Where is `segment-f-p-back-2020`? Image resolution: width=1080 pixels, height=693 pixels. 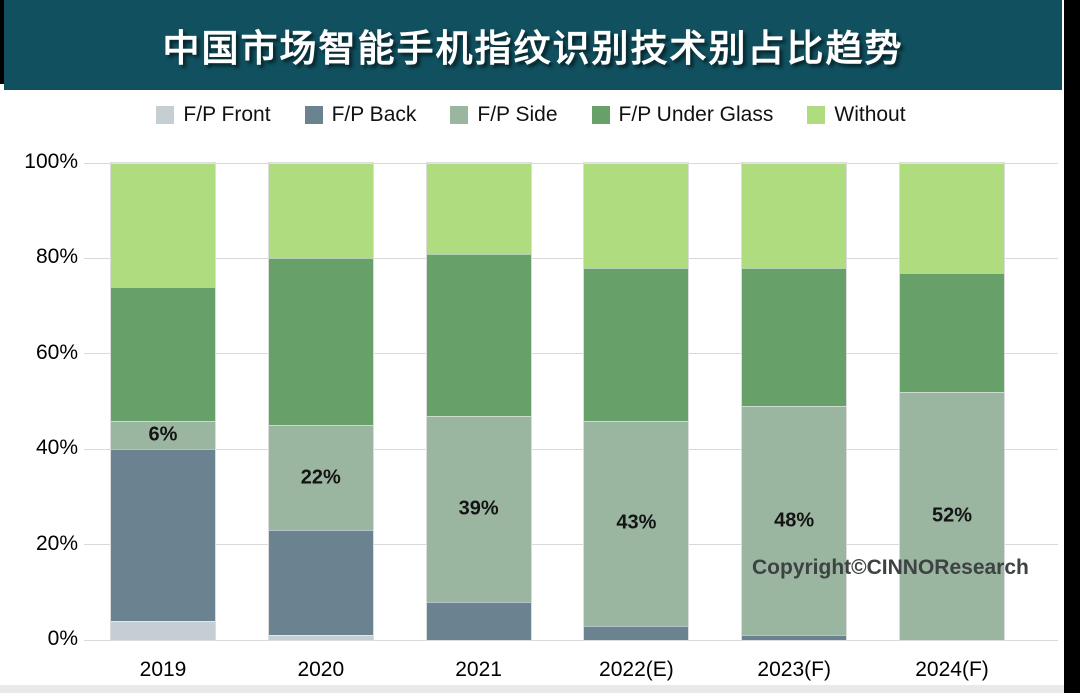
segment-f-p-back-2020 is located at coordinates (320, 583).